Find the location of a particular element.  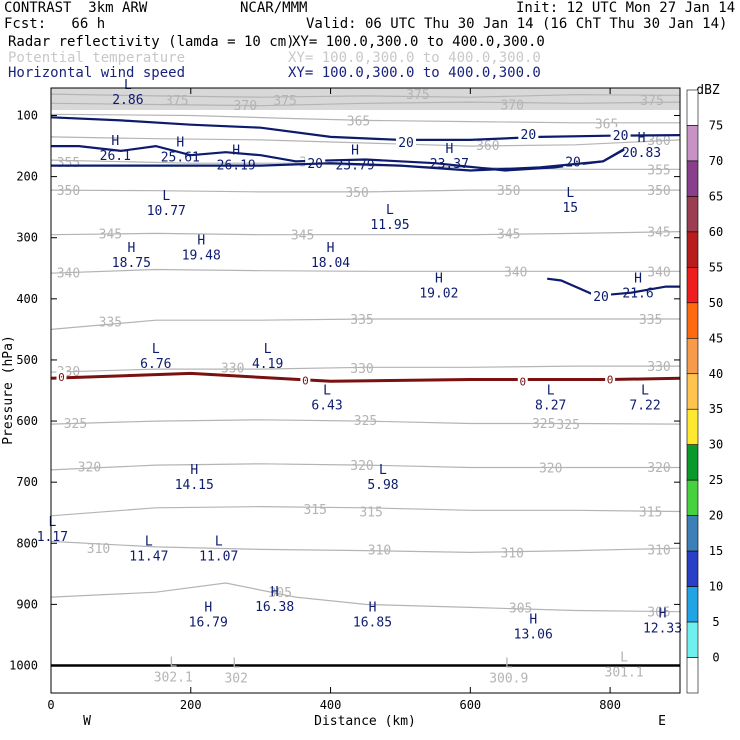

extremum-value: 11.47 is located at coordinates (148, 556).